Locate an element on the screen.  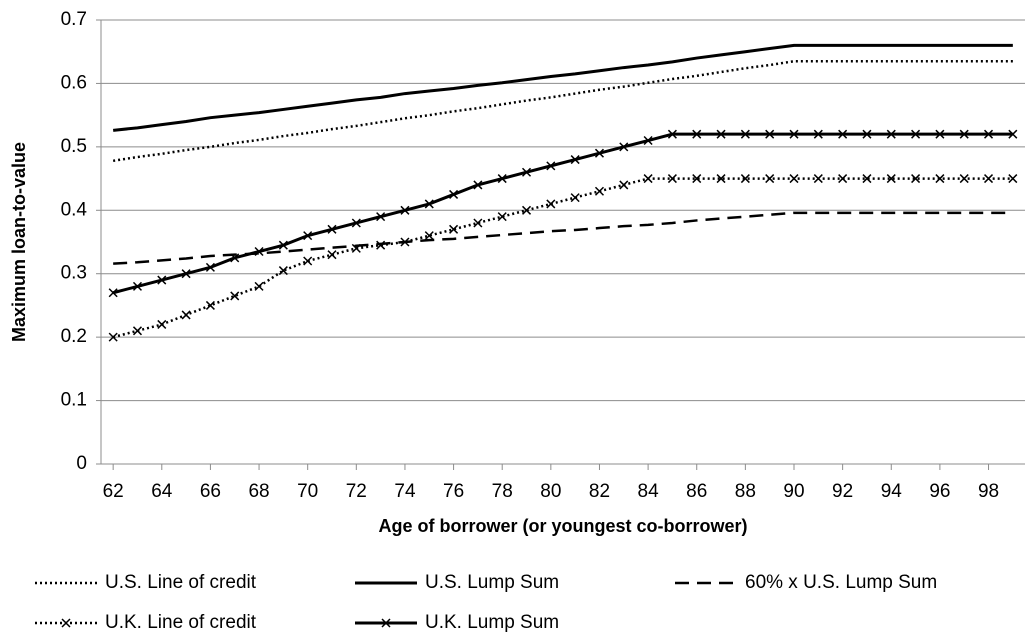
x-tick-label: 76 is located at coordinates (453, 491).